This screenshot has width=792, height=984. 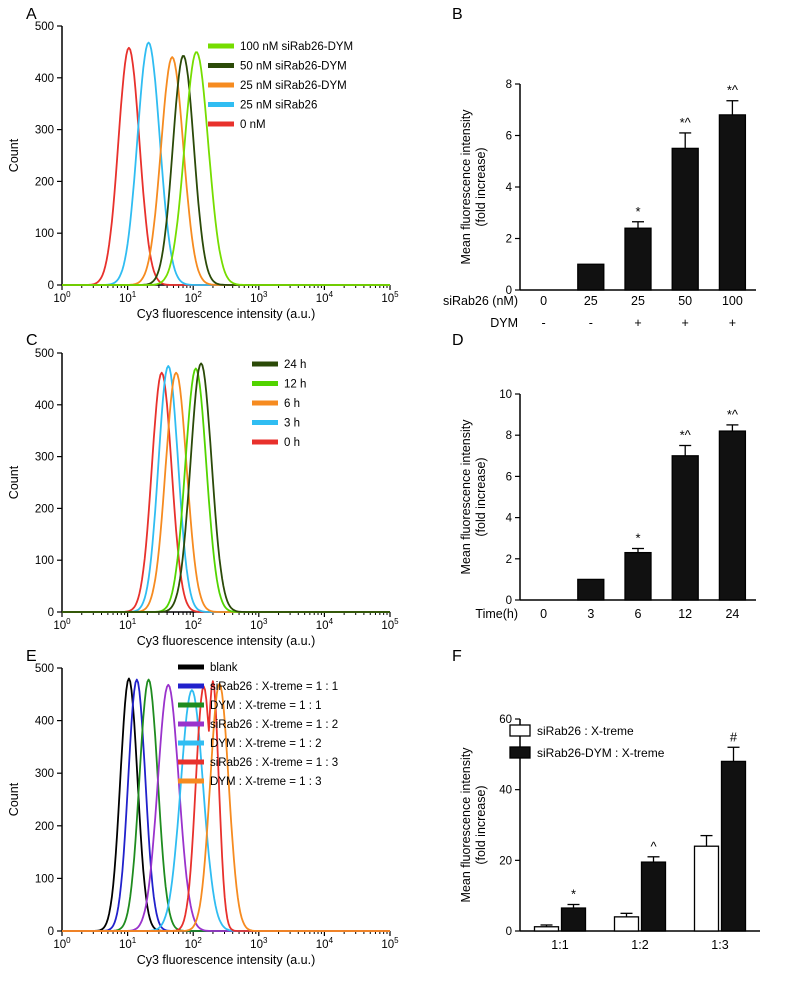 What do you see at coordinates (31, 656) in the screenshot?
I see `panel-label-e: E` at bounding box center [31, 656].